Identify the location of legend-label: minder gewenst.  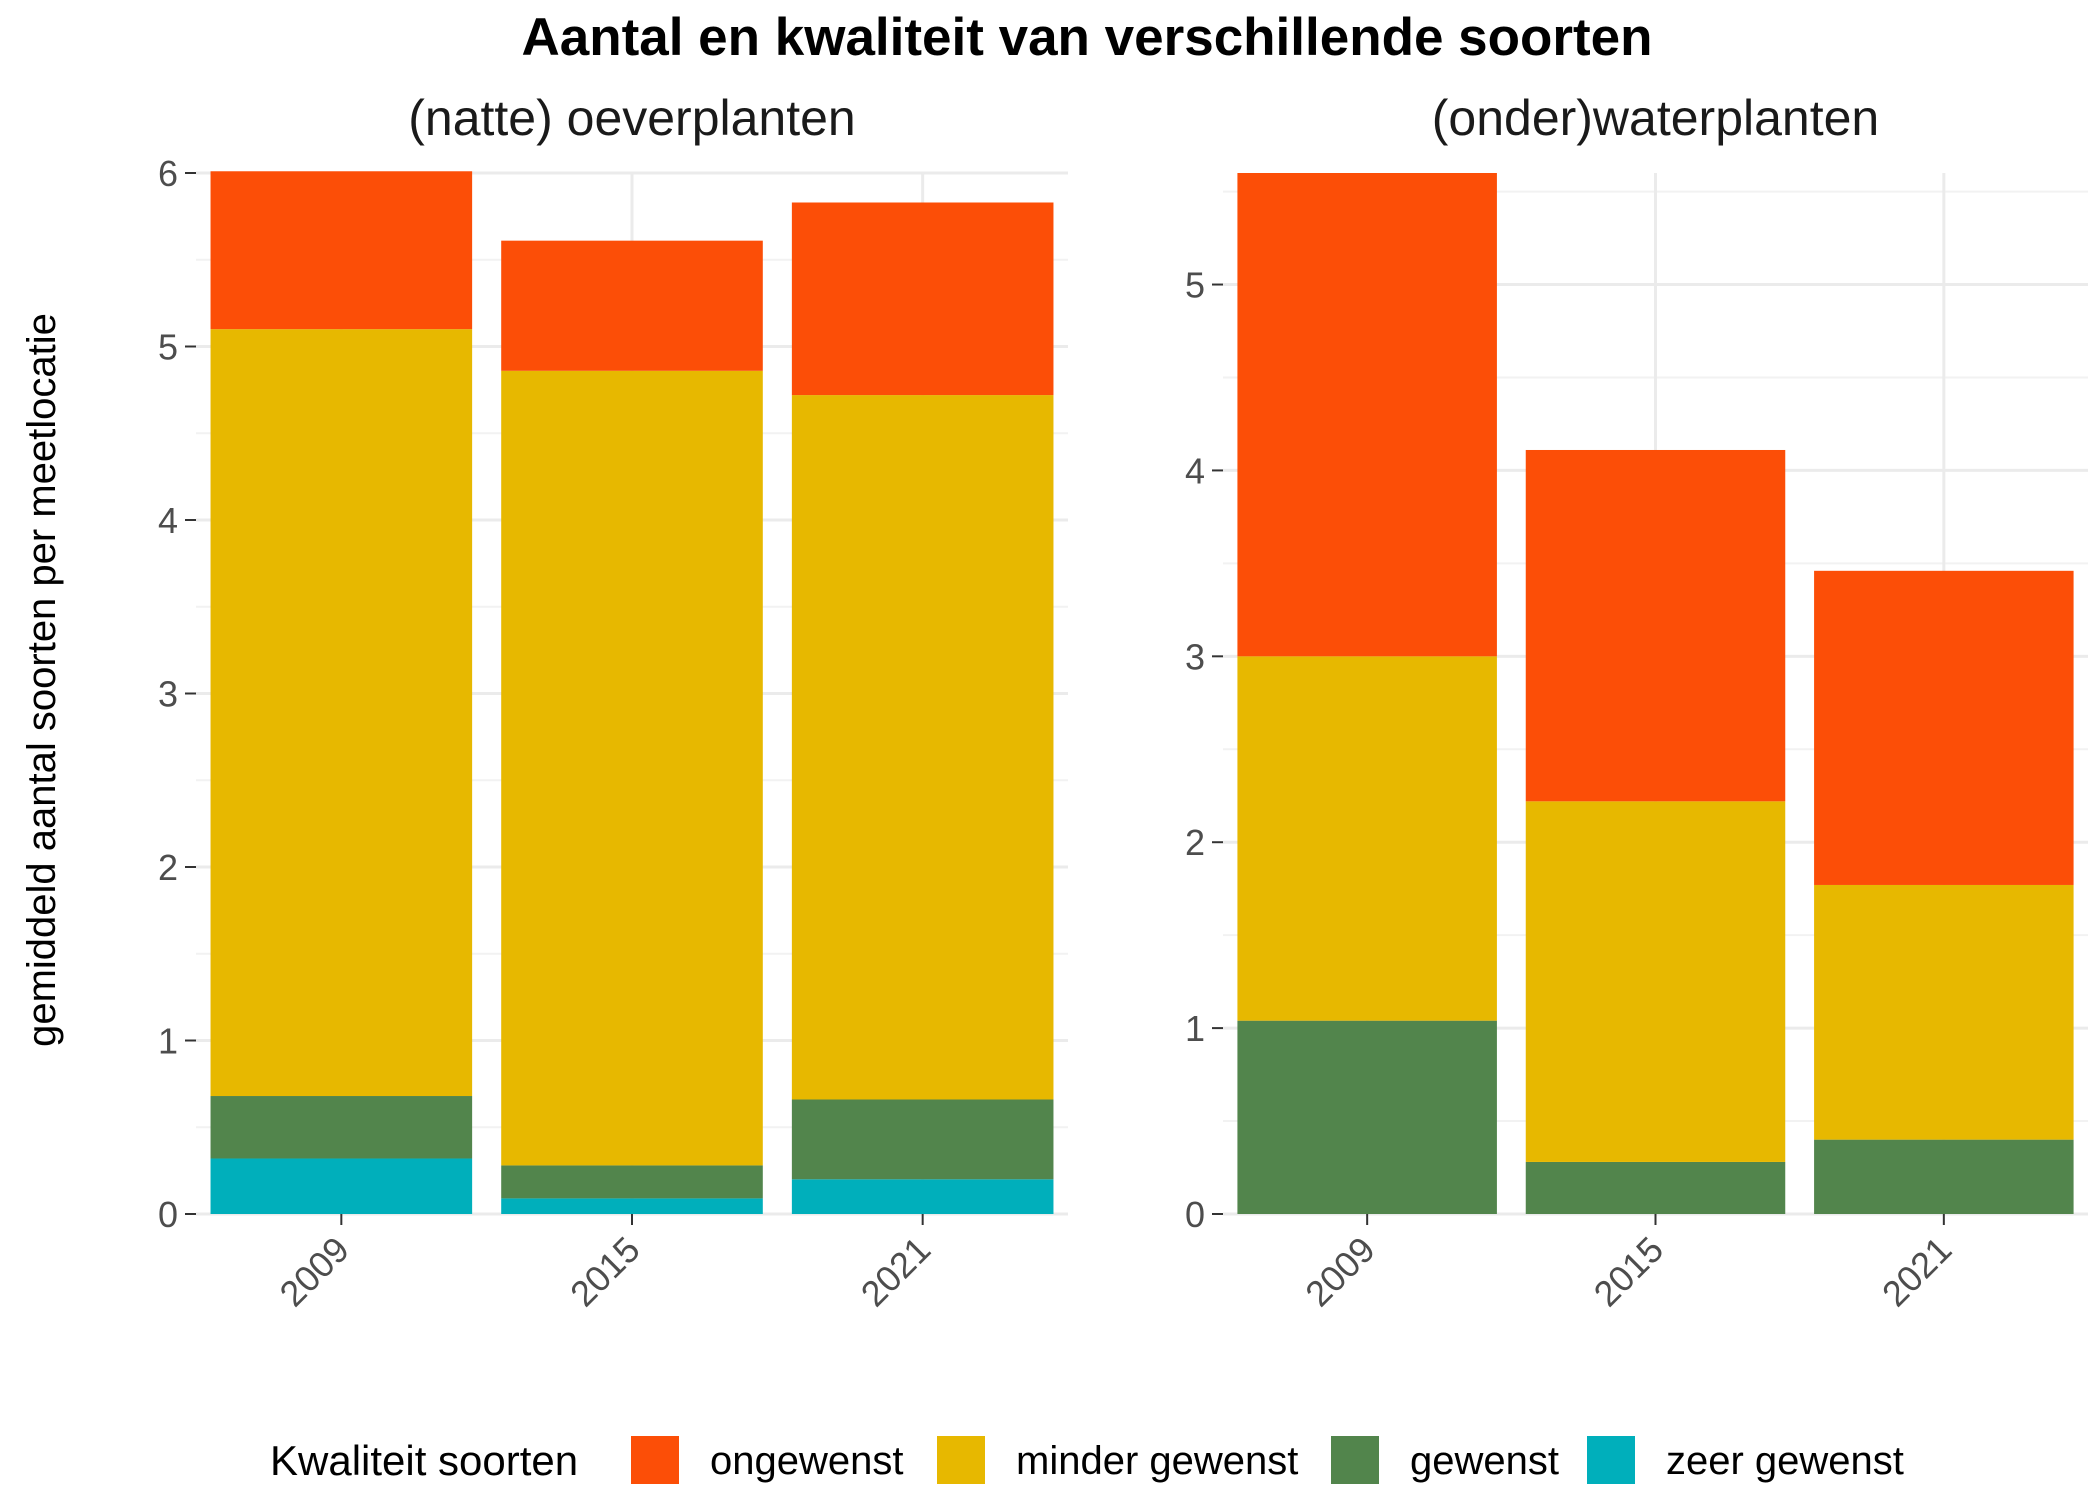
(1157, 1461).